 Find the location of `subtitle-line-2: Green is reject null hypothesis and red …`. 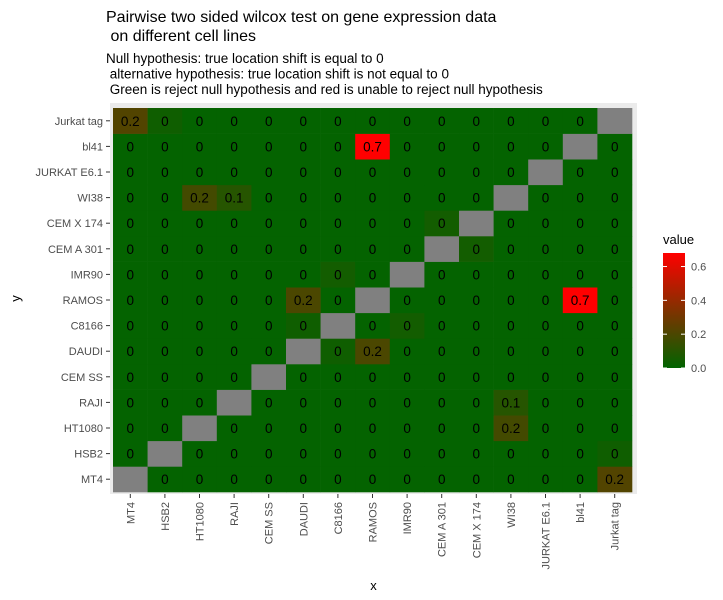

subtitle-line-2: Green is reject null hypothesis and red … is located at coordinates (324, 89).